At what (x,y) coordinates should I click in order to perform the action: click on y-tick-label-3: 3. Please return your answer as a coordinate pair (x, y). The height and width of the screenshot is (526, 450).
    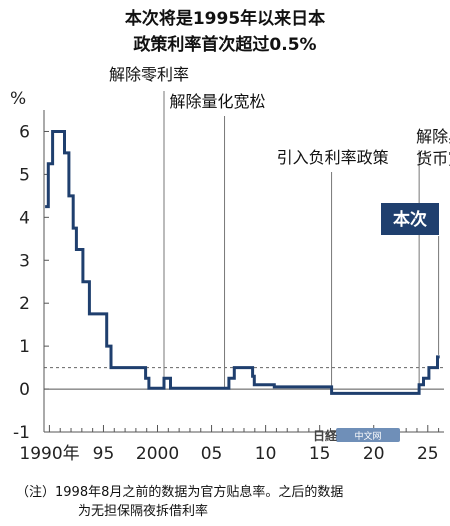
    Looking at the image, I should click on (24, 261).